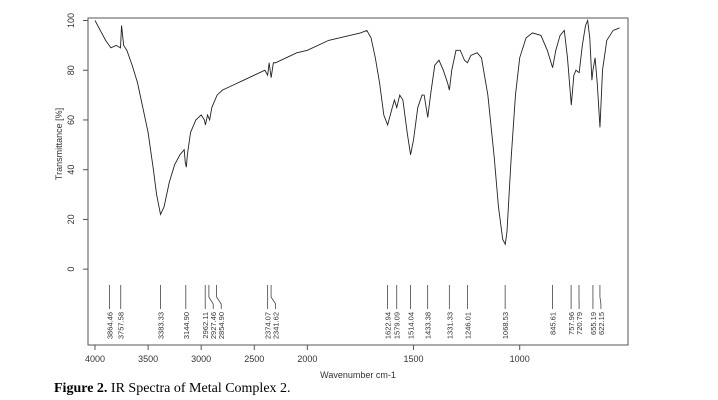 The image size is (718, 400). Describe the element at coordinates (387, 325) in the screenshot. I see `peak-label: 1622.94` at that location.